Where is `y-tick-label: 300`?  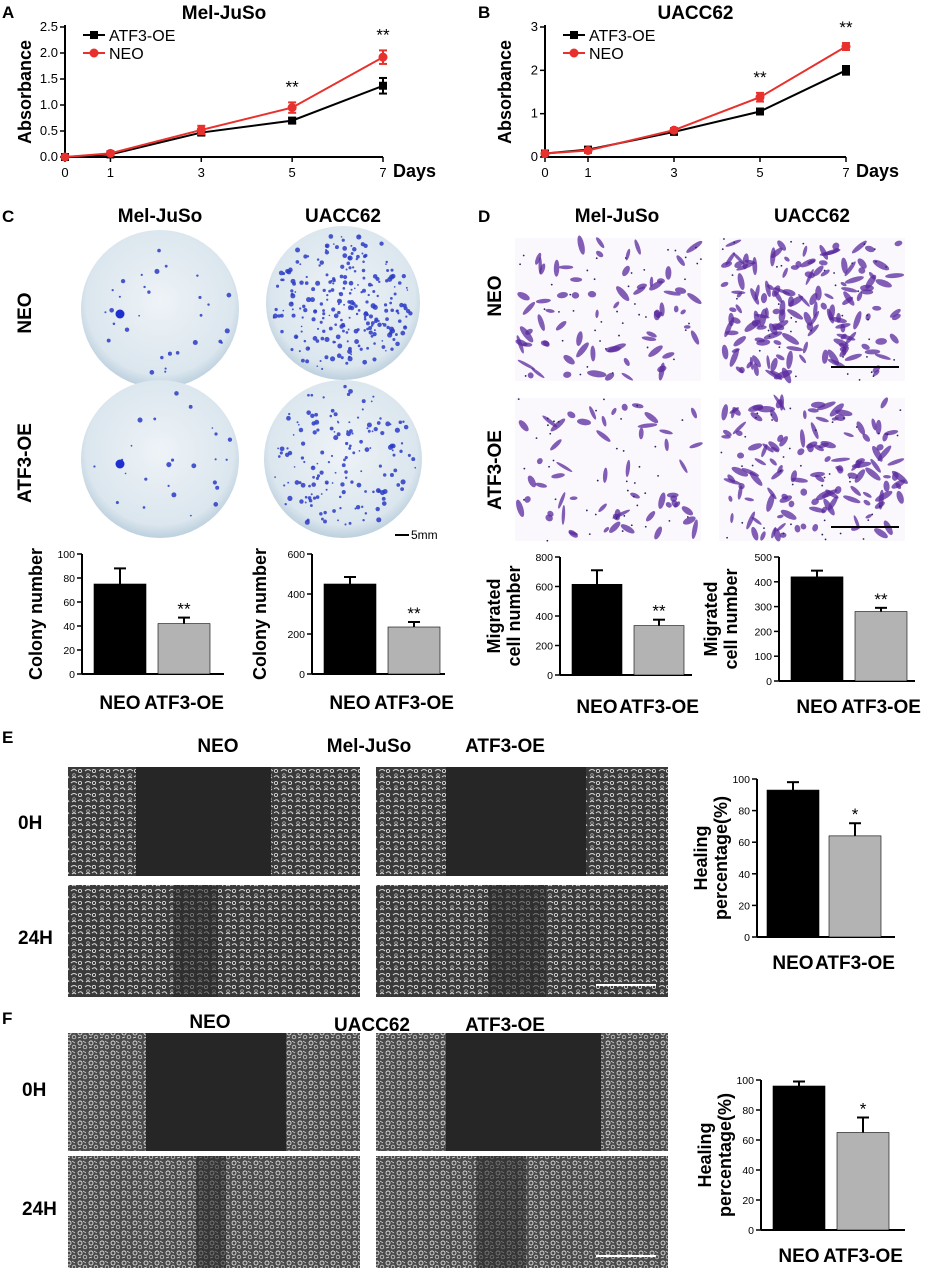
y-tick-label: 300 is located at coordinates (763, 608).